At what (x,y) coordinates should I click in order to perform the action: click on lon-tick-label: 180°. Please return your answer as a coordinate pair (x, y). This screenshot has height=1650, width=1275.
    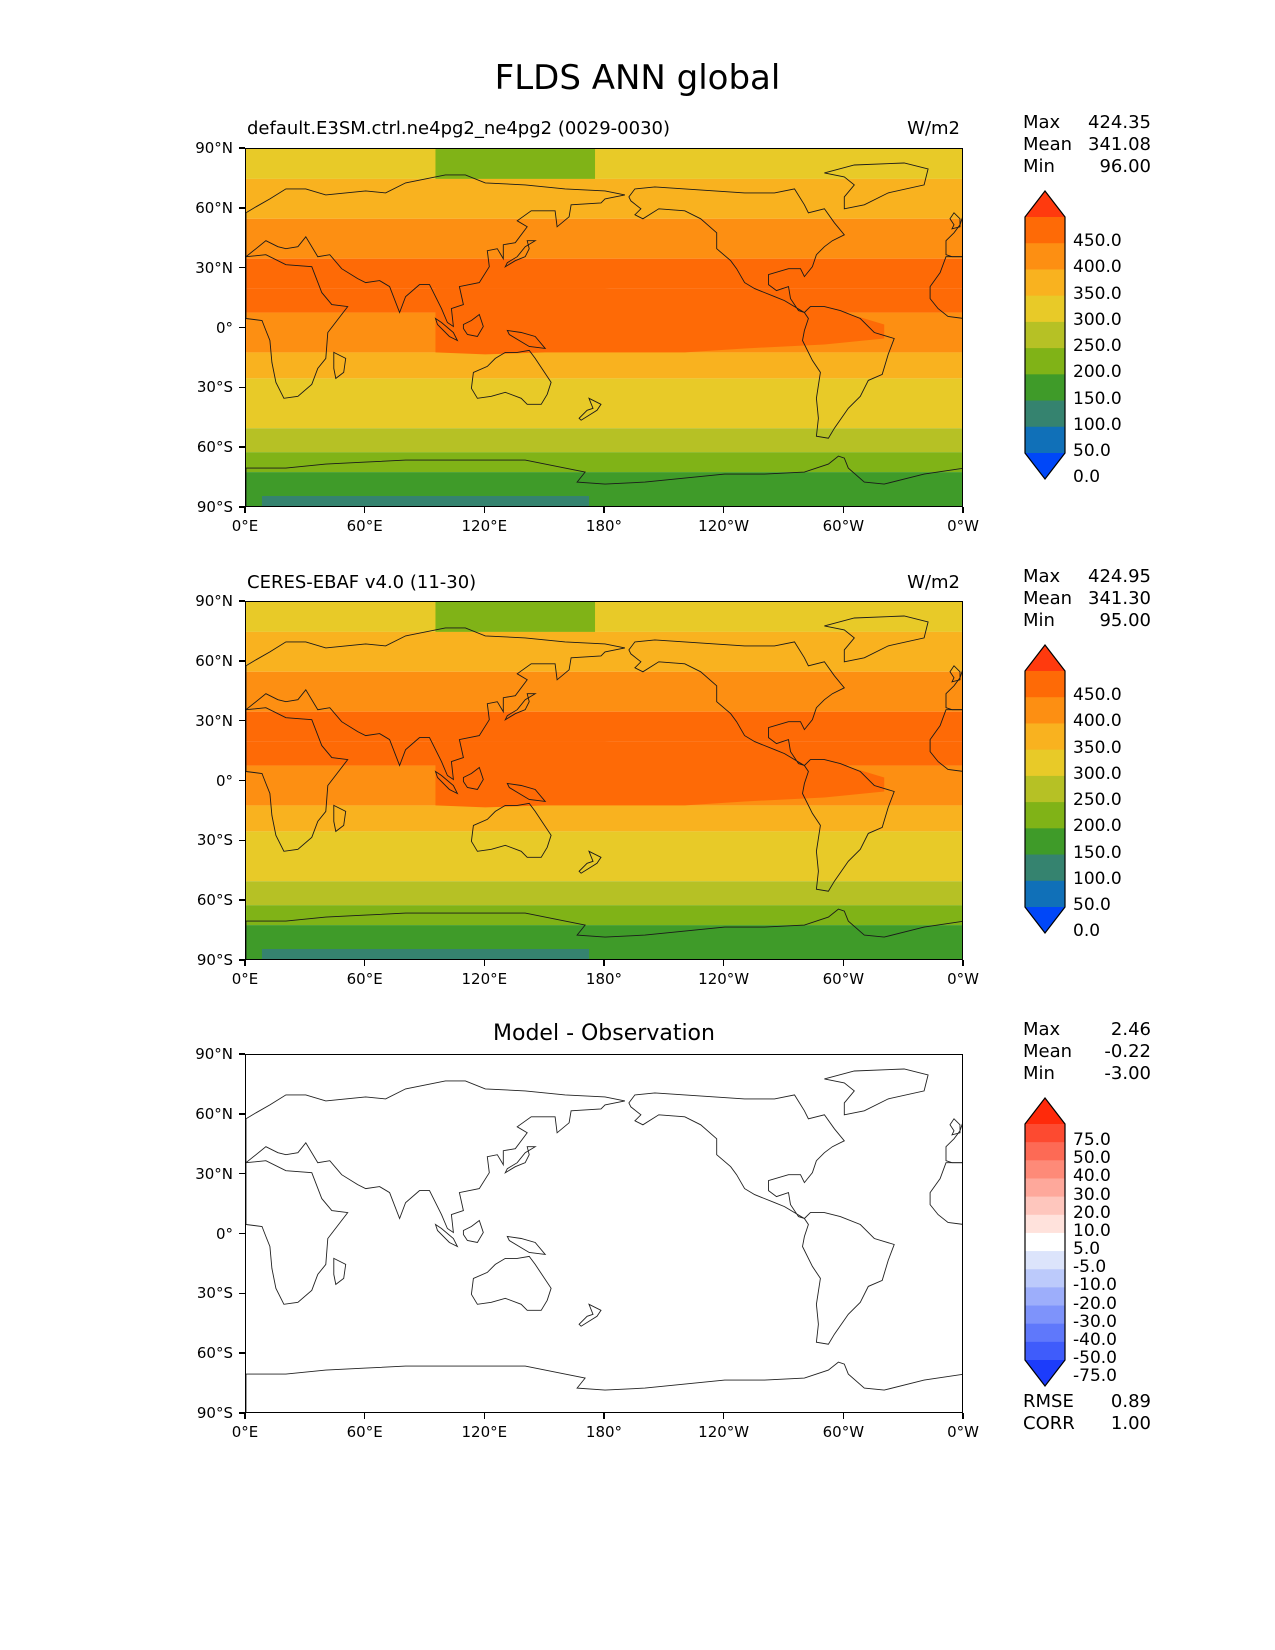
    Looking at the image, I should click on (604, 526).